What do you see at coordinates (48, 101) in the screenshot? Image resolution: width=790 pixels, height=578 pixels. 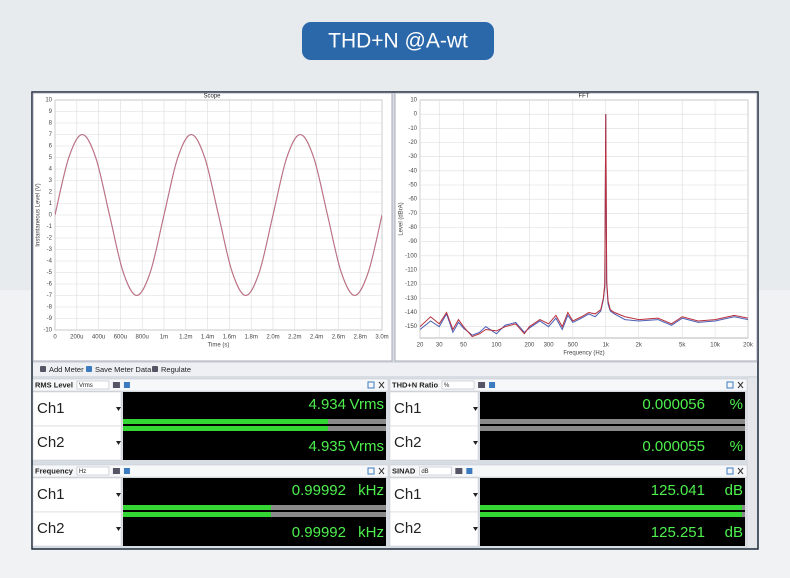 I see `y-tick-label: 10` at bounding box center [48, 101].